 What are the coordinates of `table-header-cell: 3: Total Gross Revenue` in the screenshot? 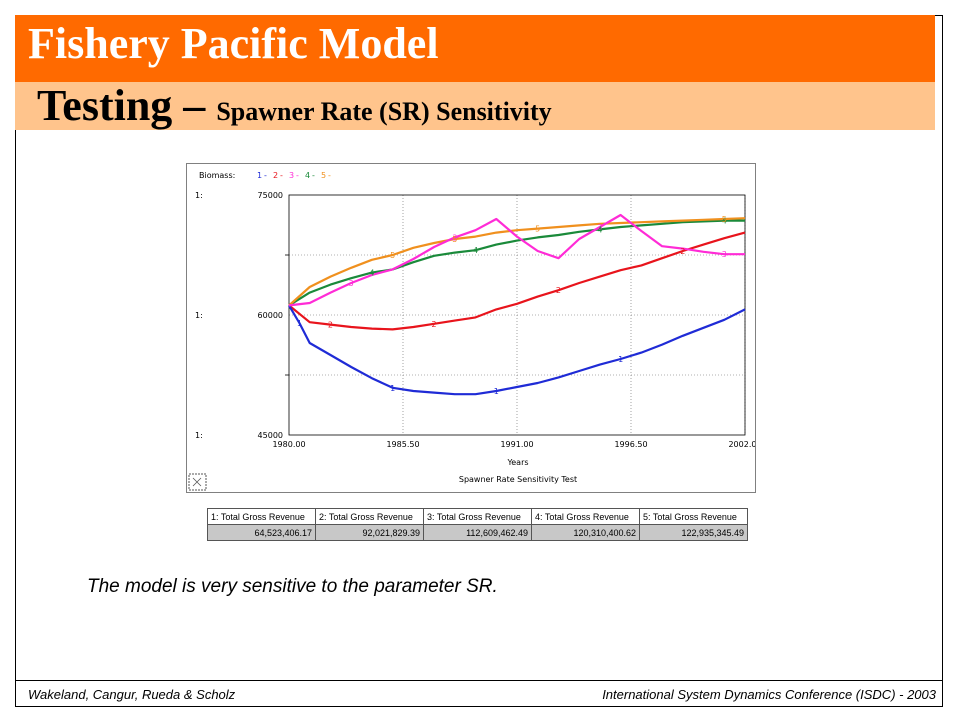 It's located at (477, 516).